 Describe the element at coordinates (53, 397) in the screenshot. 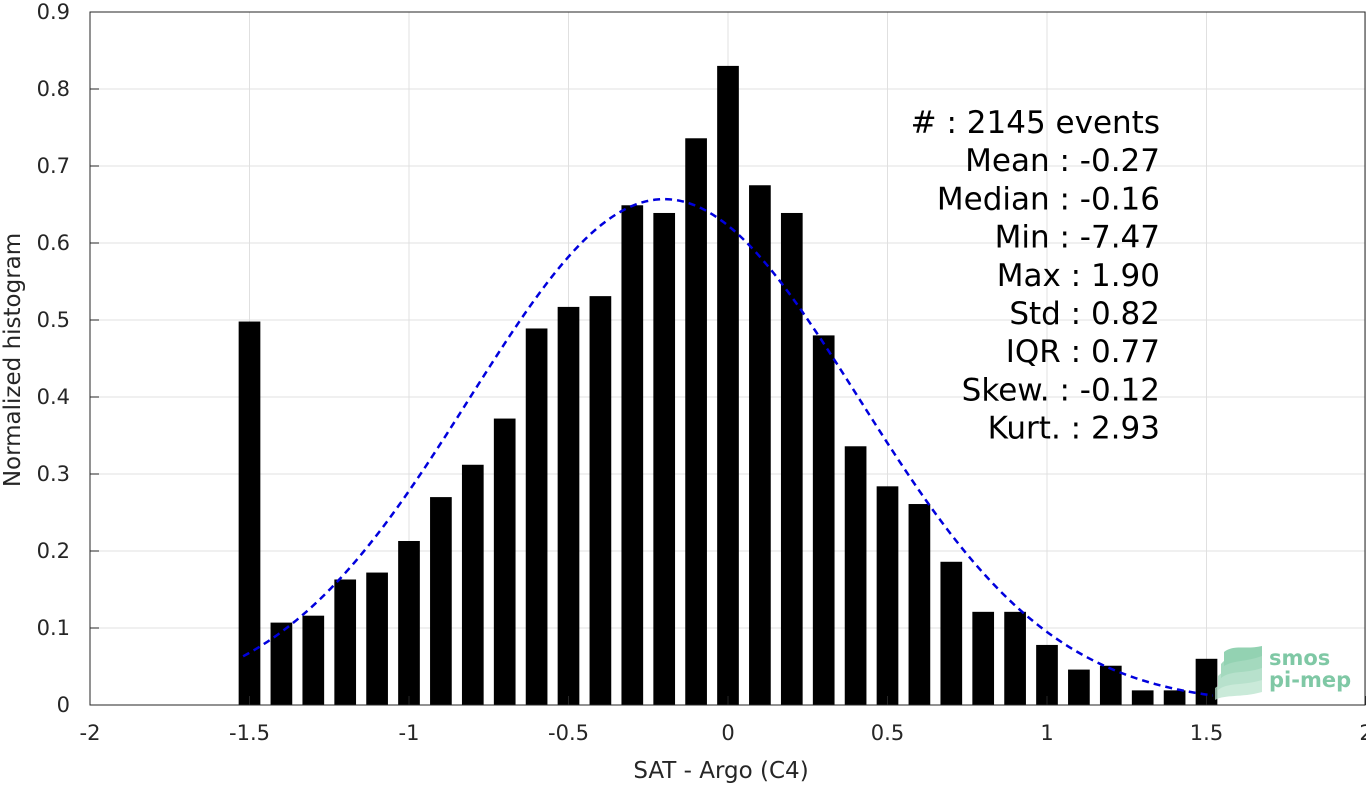

I see `y-tick-label: 0.4` at that location.